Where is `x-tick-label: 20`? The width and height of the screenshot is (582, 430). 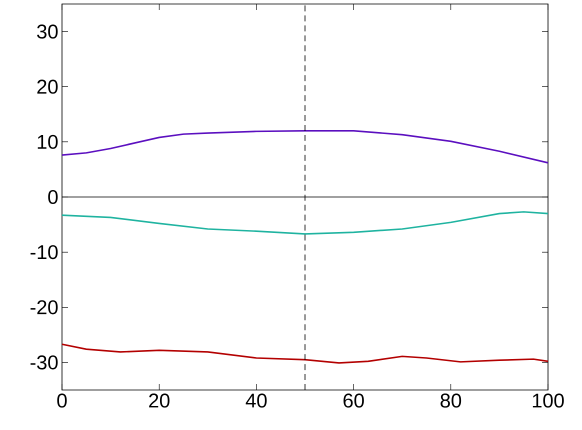
x-tick-label: 20 is located at coordinates (159, 401).